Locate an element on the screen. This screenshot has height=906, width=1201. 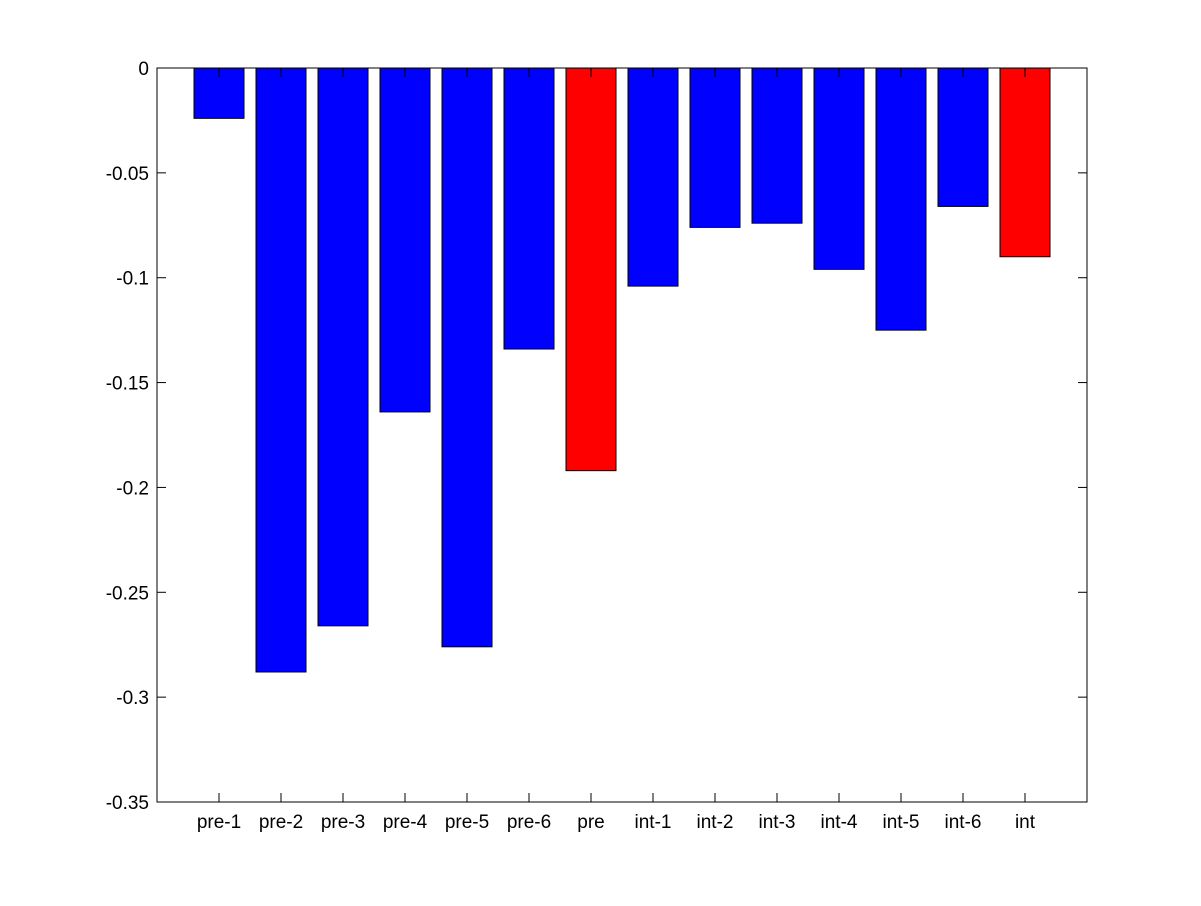
x-tick-label: int-3 is located at coordinates (777, 822).